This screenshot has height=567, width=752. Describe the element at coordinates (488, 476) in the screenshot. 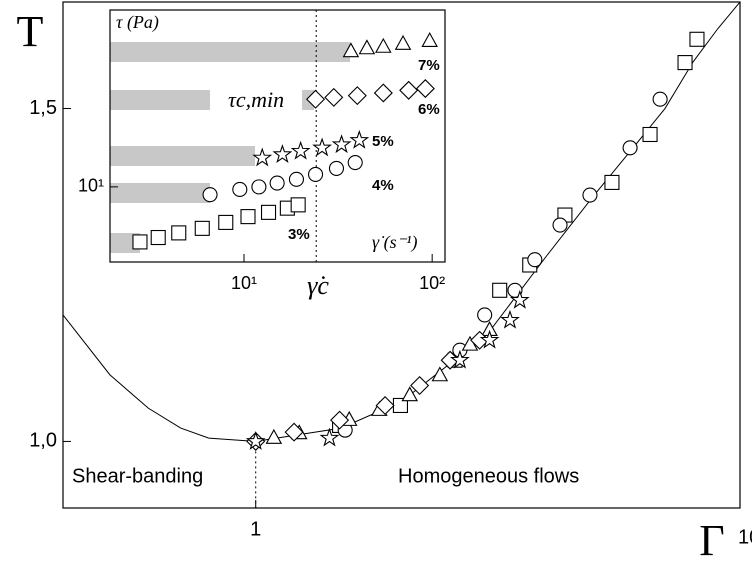

I see `annotation: Homogeneous flows` at that location.